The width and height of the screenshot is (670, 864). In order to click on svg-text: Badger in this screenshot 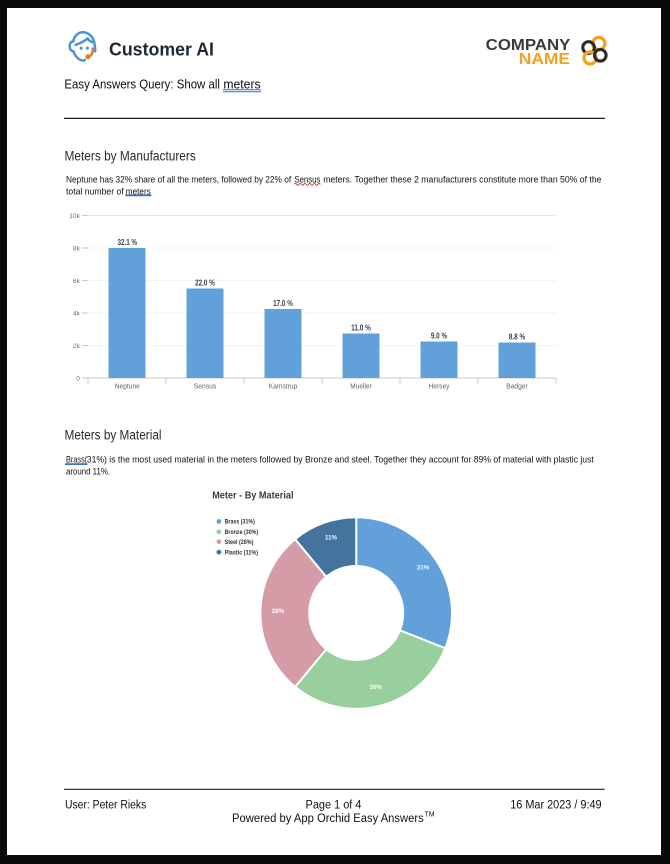, I will do `click(517, 387)`.